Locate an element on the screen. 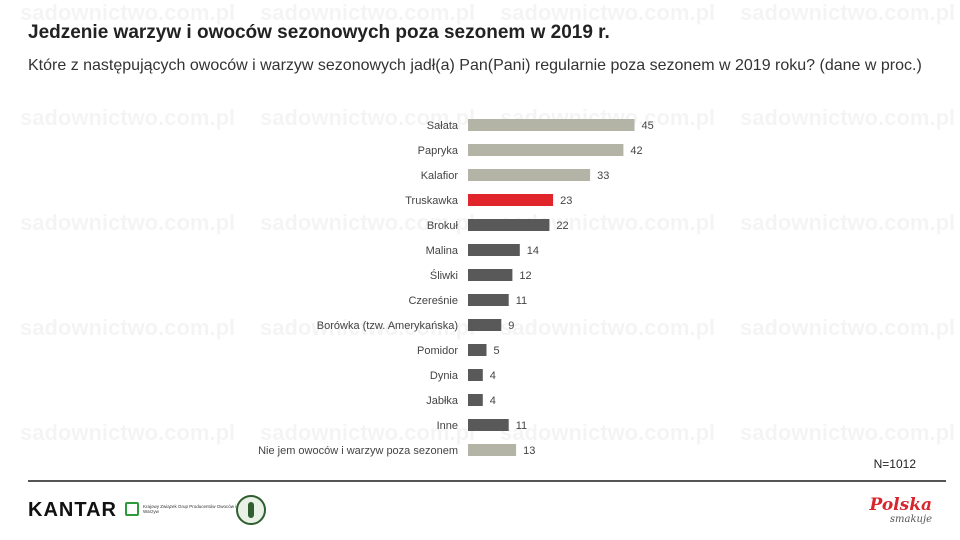 The height and width of the screenshot is (540, 960). bar-value-label: 23 is located at coordinates (566, 201).